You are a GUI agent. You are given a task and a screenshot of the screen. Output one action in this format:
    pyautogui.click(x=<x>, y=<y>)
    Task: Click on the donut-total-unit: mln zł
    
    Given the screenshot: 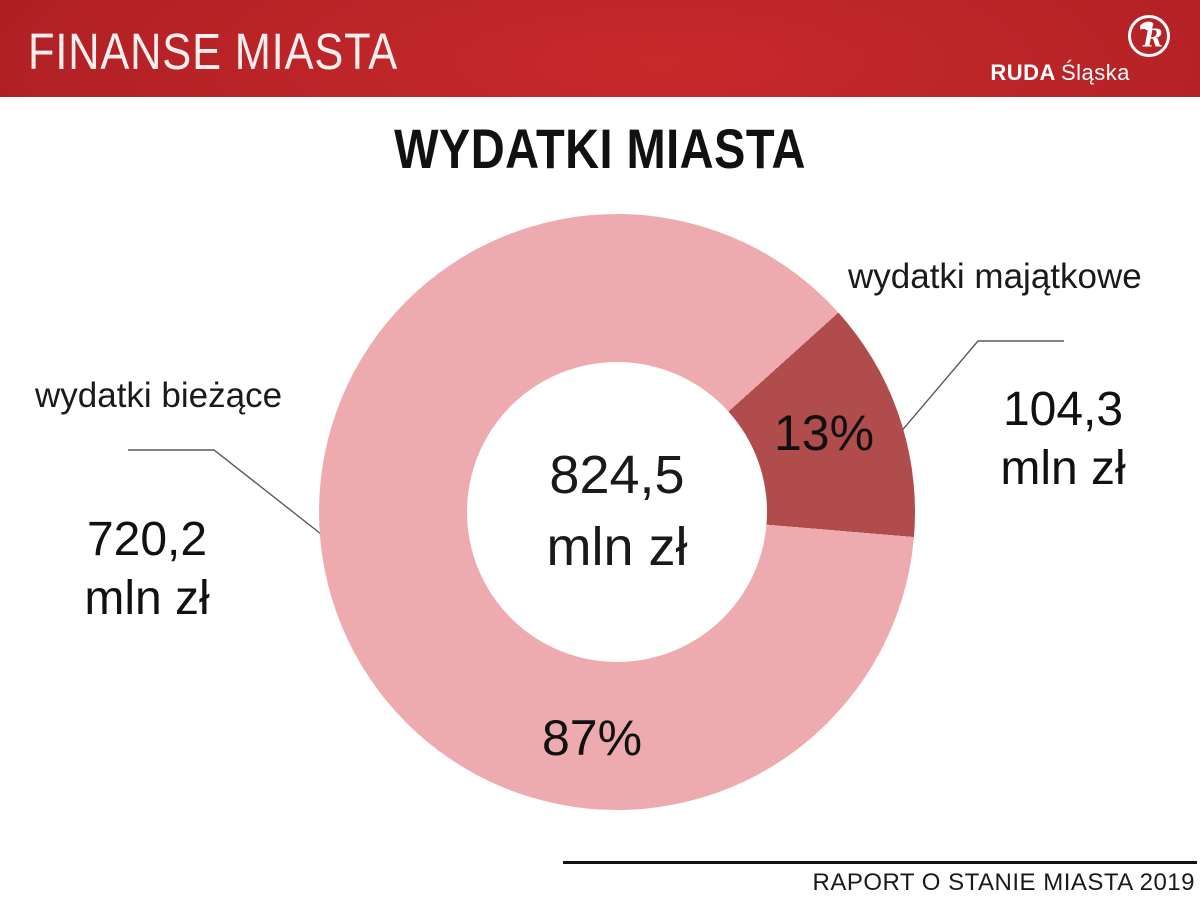 What is the action you would take?
    pyautogui.click(x=617, y=547)
    